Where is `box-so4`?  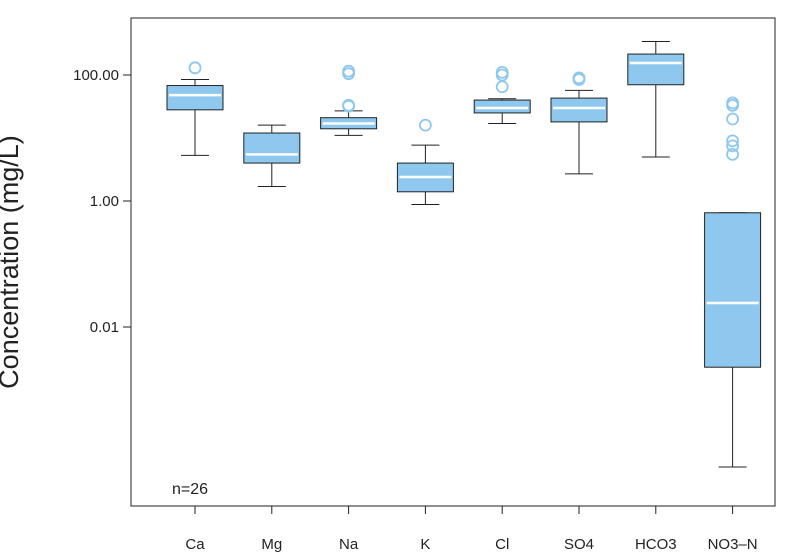
box-so4 is located at coordinates (579, 123).